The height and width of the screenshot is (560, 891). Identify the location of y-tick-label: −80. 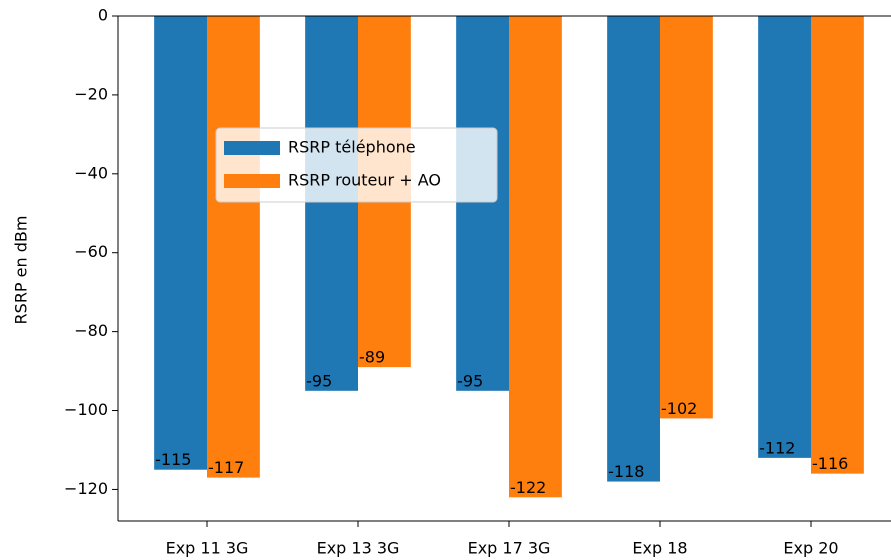
(91, 330).